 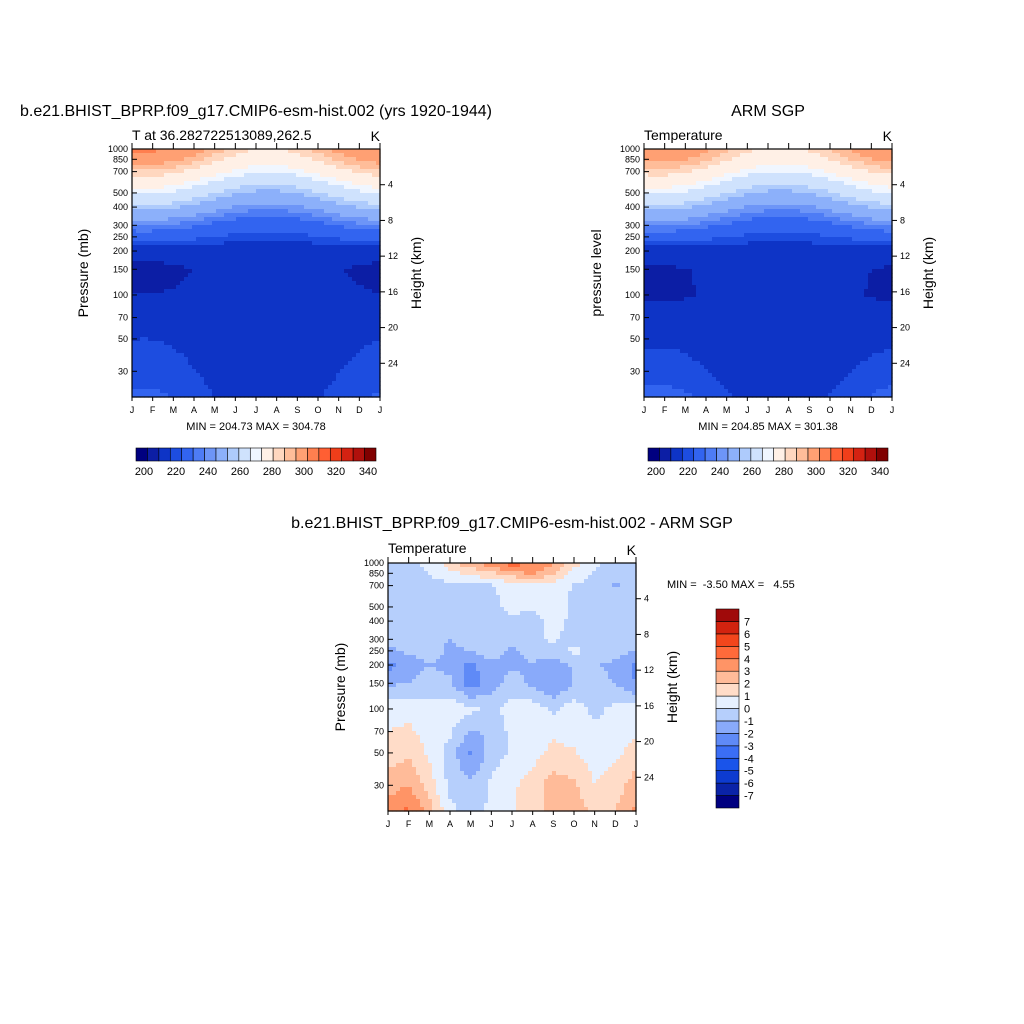 What do you see at coordinates (120, 225) in the screenshot?
I see `y-tick-label: 300` at bounding box center [120, 225].